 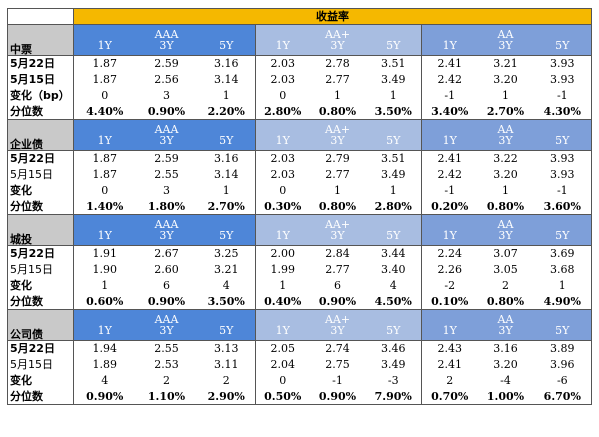 What do you see at coordinates (282, 269) in the screenshot?
I see `value-cell: 1.99` at bounding box center [282, 269].